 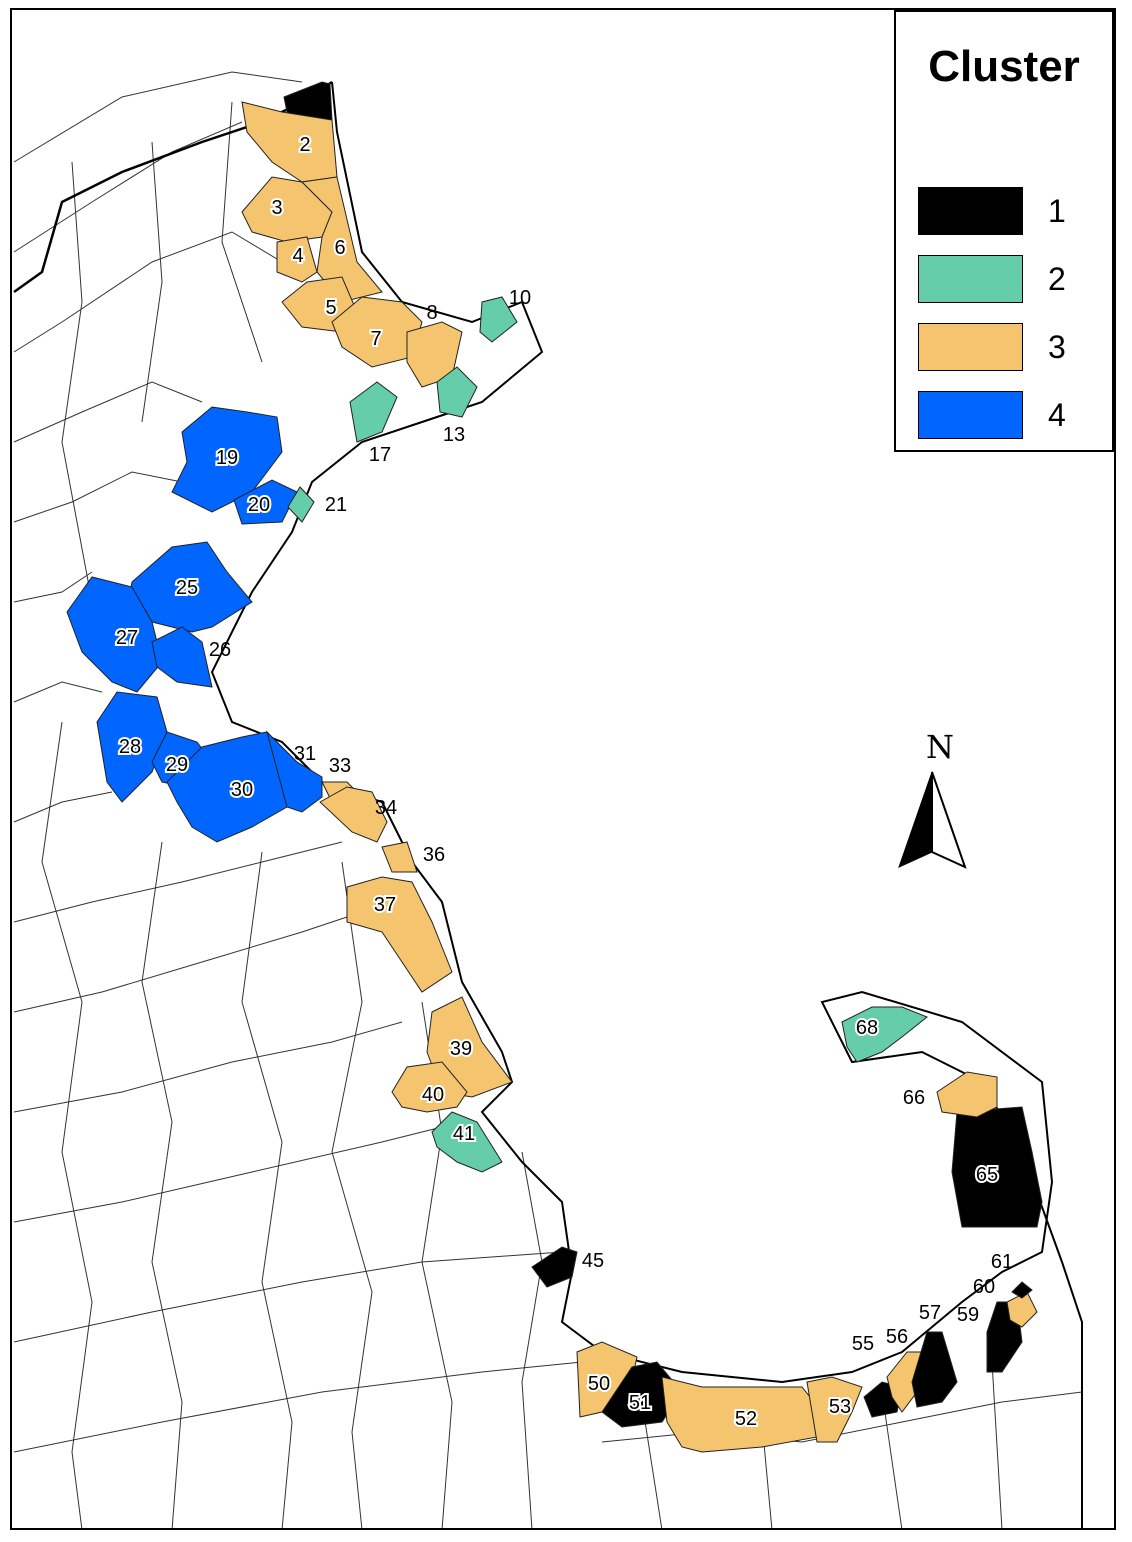 What do you see at coordinates (305, 754) in the screenshot?
I see `region-label-31: 31` at bounding box center [305, 754].